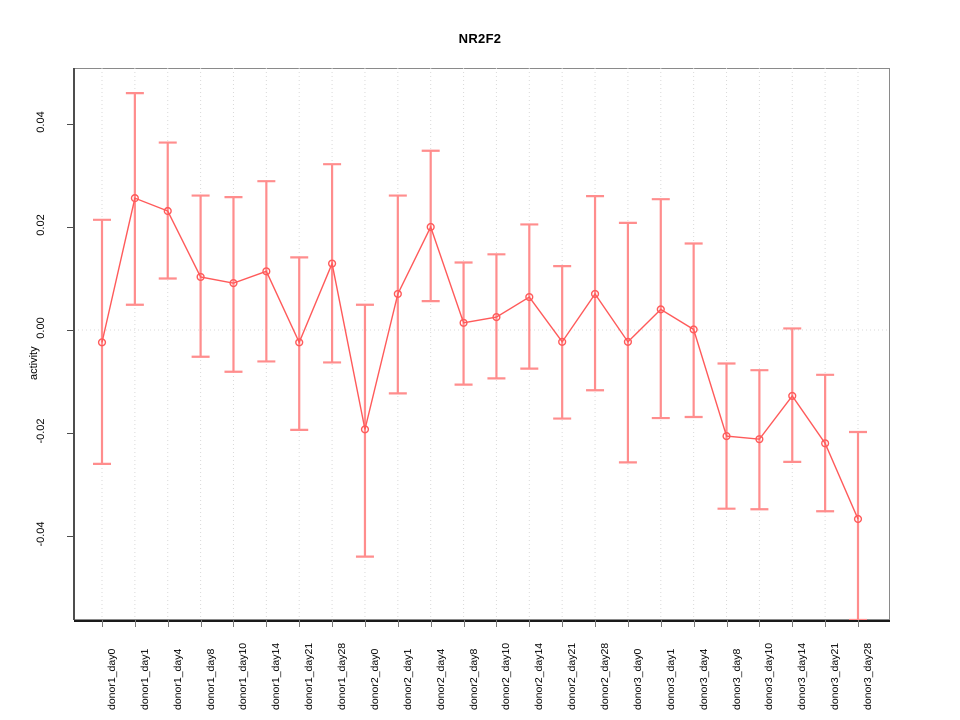 The image size is (960, 720). Describe the element at coordinates (473, 679) in the screenshot. I see `x-axis-tick-label: donor2_day8` at that location.